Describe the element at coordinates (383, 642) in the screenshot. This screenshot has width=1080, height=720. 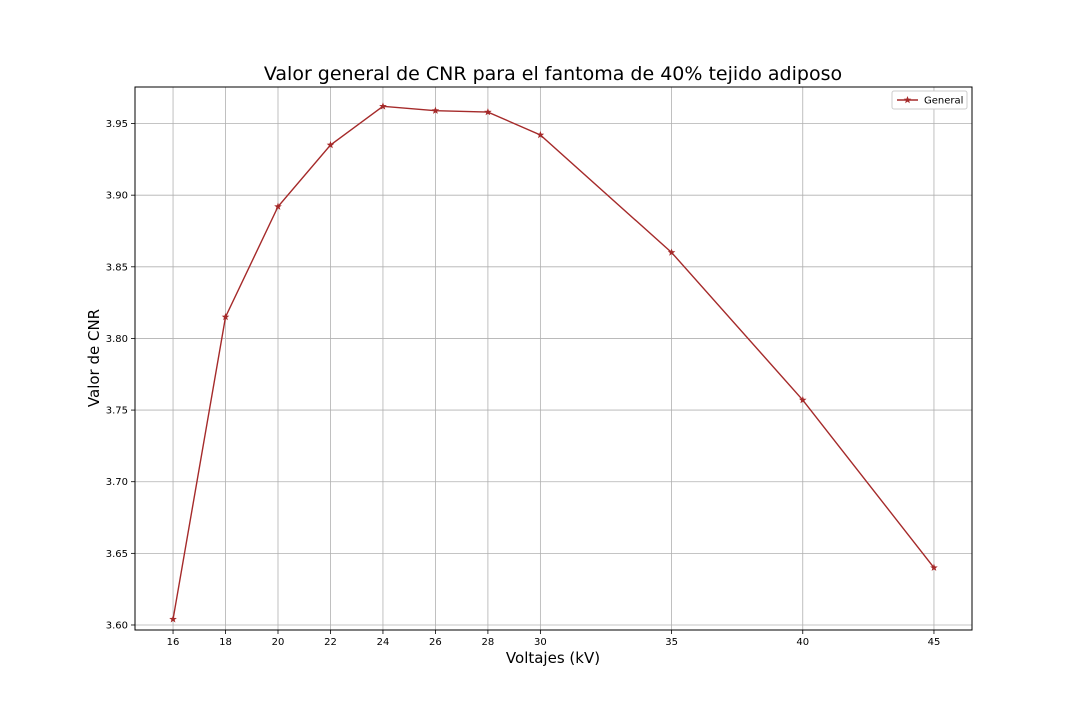
I see `x-tick-label: 24` at that location.